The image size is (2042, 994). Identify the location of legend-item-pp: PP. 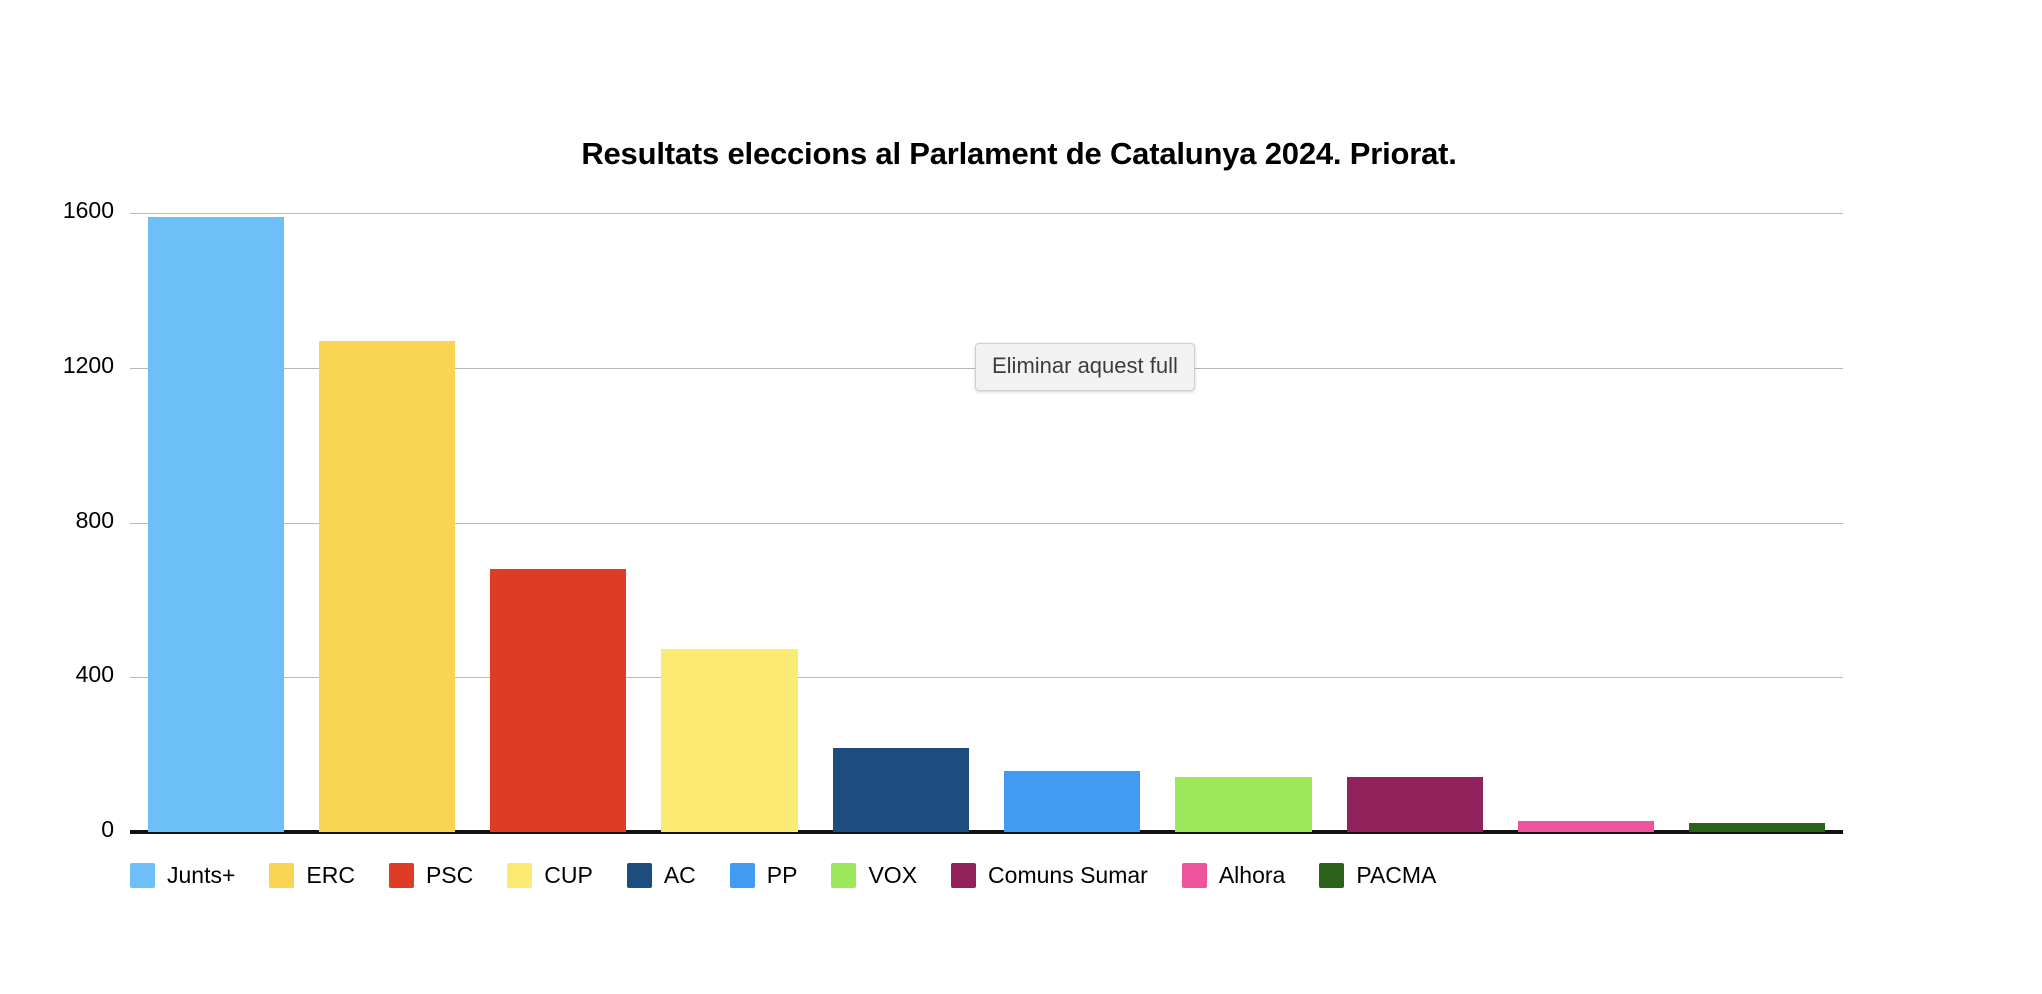
(763, 875).